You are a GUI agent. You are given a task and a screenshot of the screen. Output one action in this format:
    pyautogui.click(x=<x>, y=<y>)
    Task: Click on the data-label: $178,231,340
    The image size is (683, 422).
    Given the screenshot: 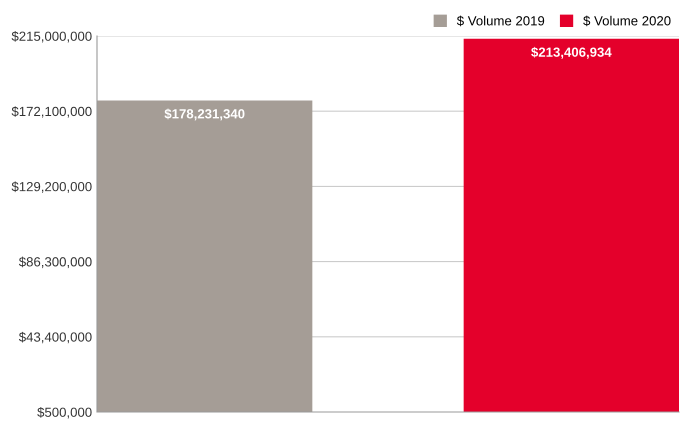 What is the action you would take?
    pyautogui.click(x=204, y=114)
    